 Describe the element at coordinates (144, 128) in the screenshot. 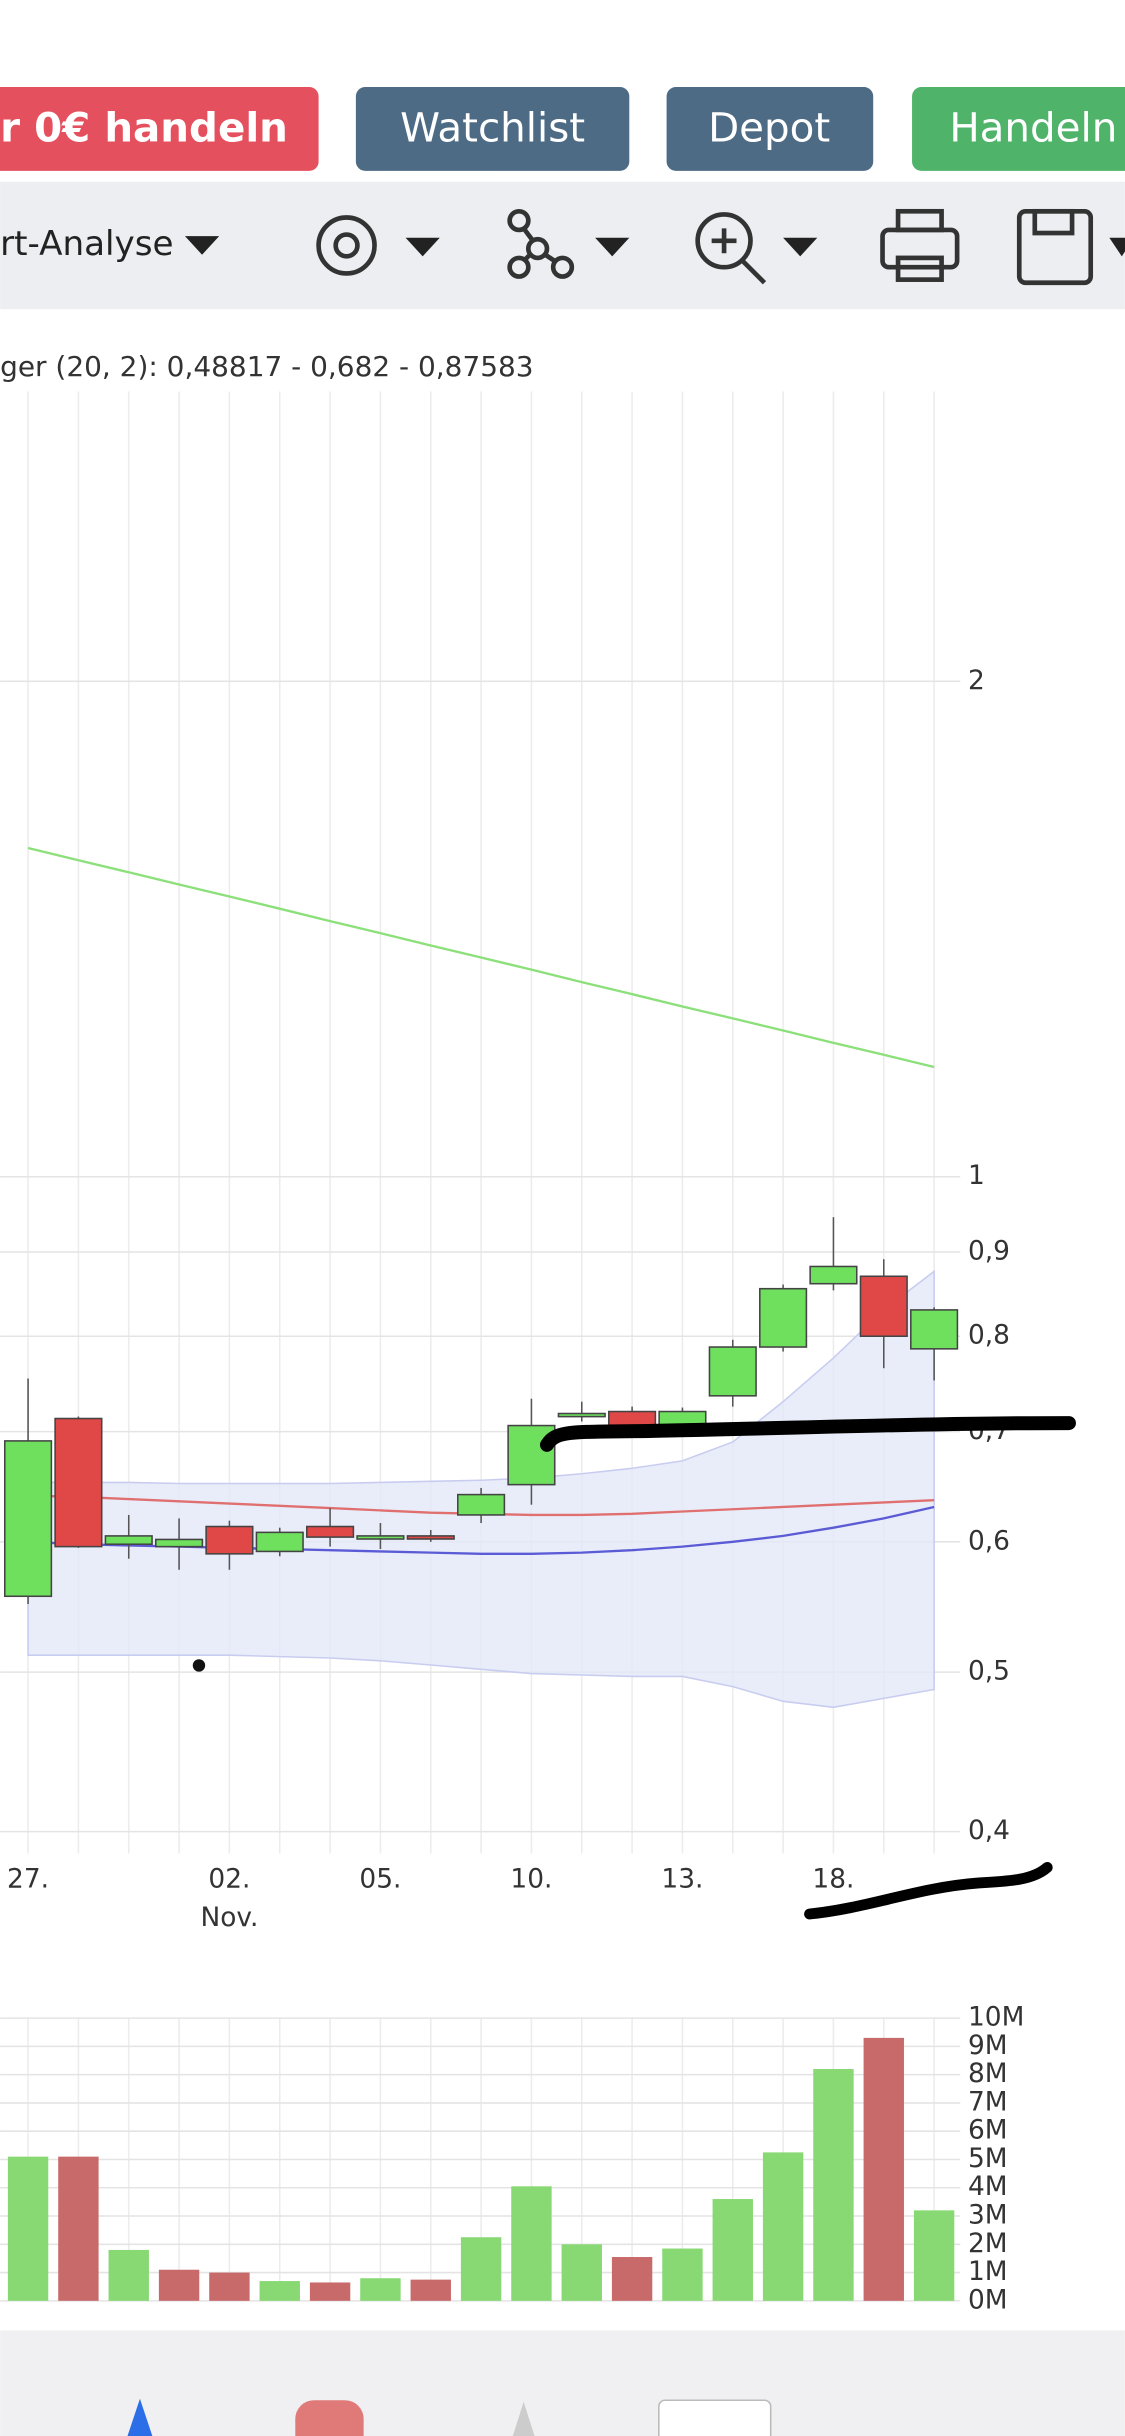

I see `trade-button-label: r 0€ handeln` at that location.